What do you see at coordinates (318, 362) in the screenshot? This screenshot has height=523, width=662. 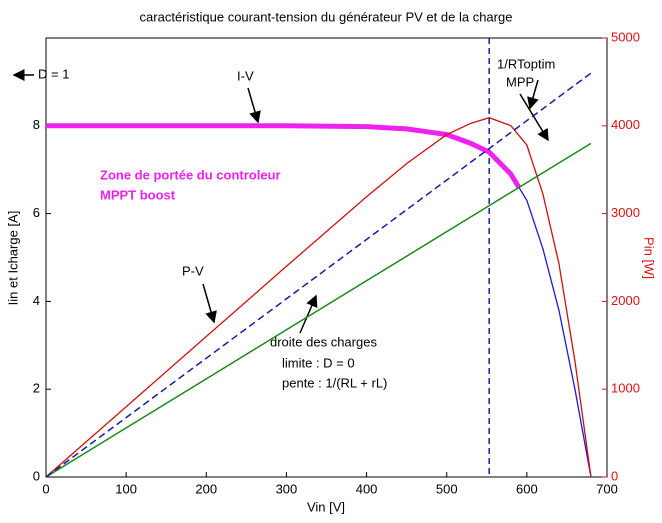 I see `annotation: limite : D = 0` at bounding box center [318, 362].